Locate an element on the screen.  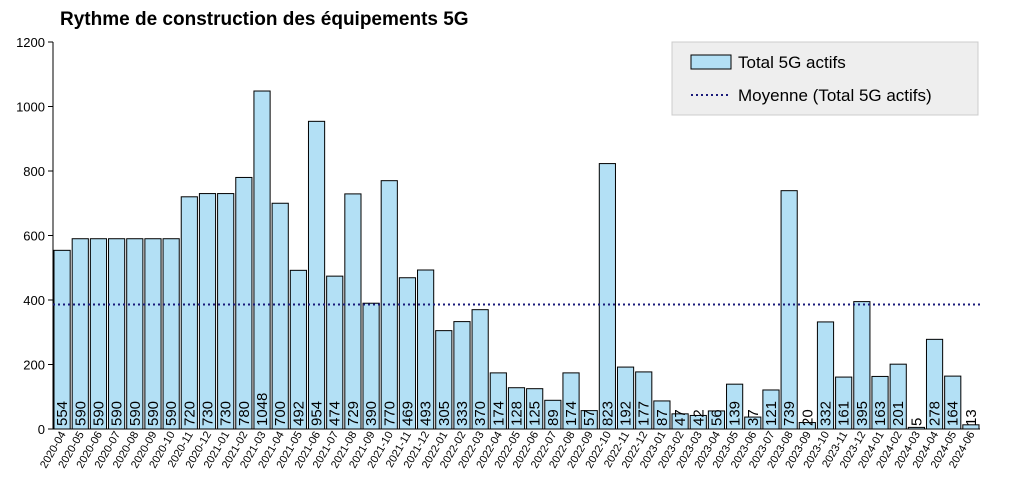
bar-value-label: 305 is located at coordinates (444, 413).